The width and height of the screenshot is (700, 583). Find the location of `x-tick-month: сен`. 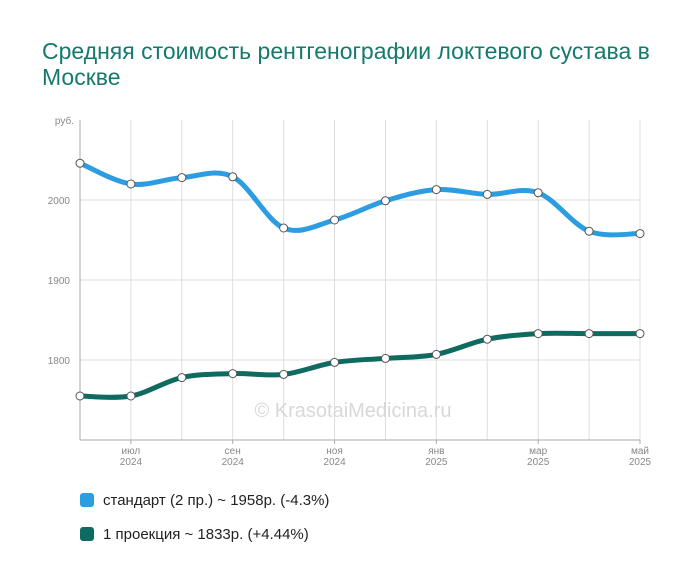

x-tick-month: сен is located at coordinates (233, 451).